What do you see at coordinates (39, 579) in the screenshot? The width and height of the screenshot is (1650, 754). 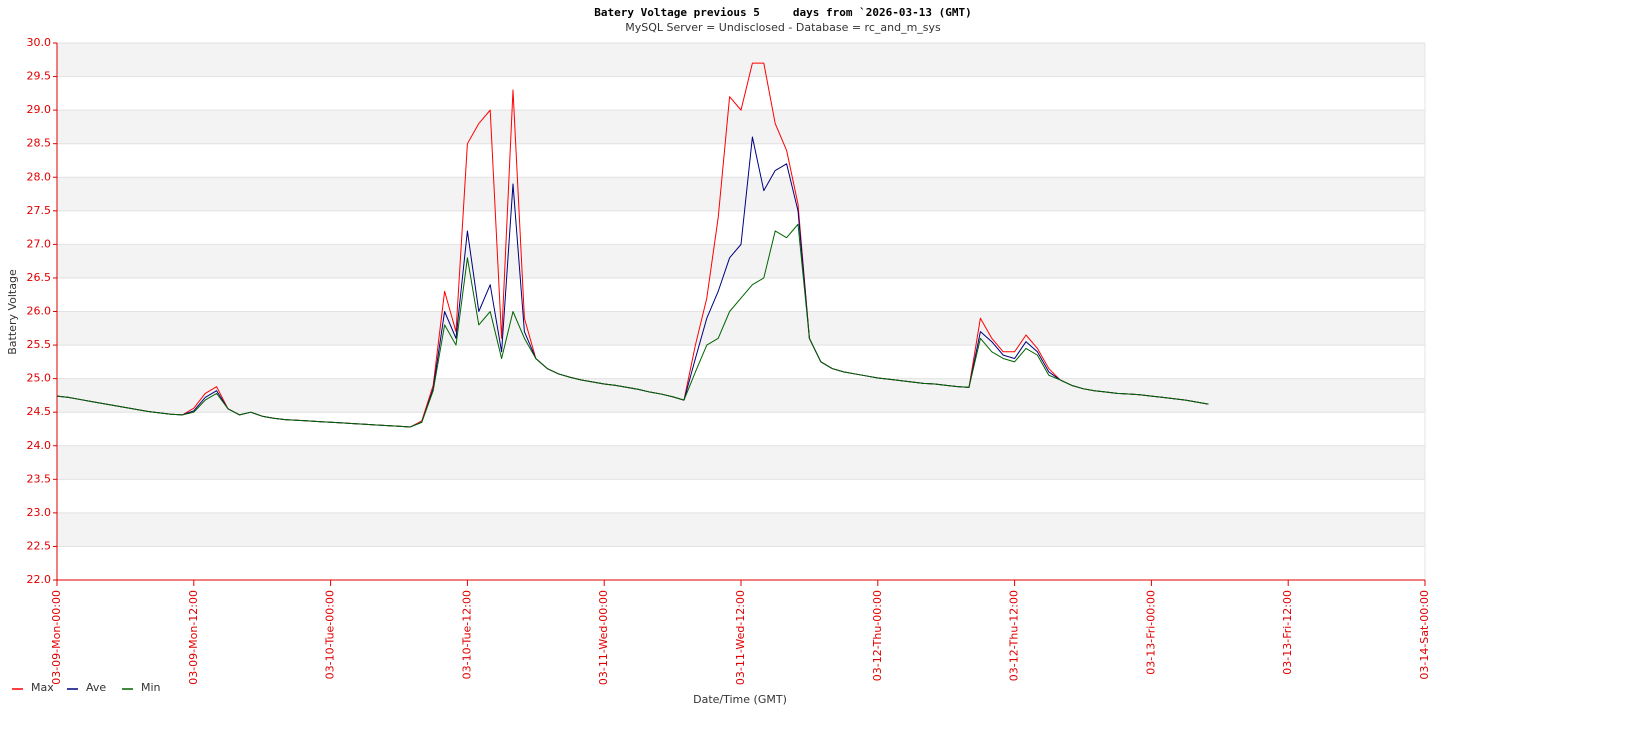 I see `y-tick-label: 22.0` at bounding box center [39, 579].